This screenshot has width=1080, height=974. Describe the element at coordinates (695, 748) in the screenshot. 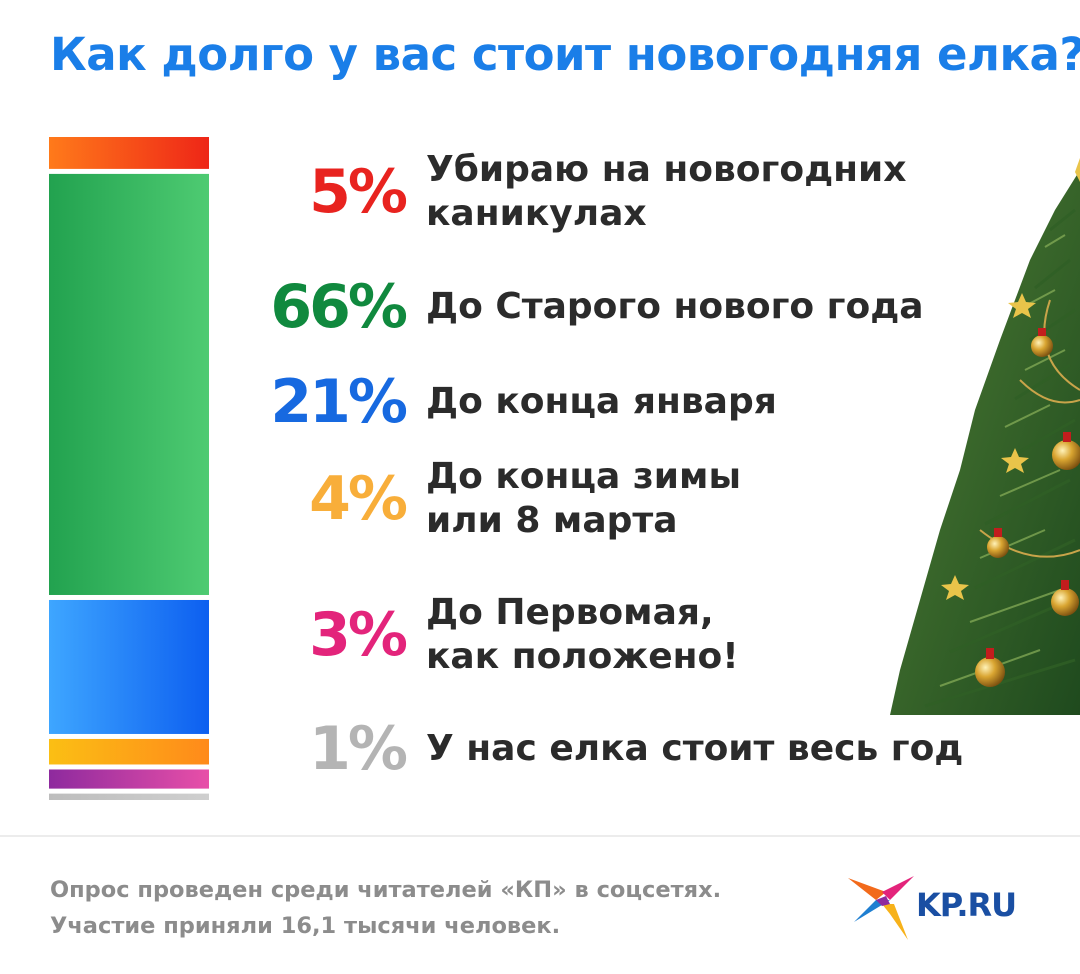

I see `category-label-line: У нас елка стоит весь год` at that location.